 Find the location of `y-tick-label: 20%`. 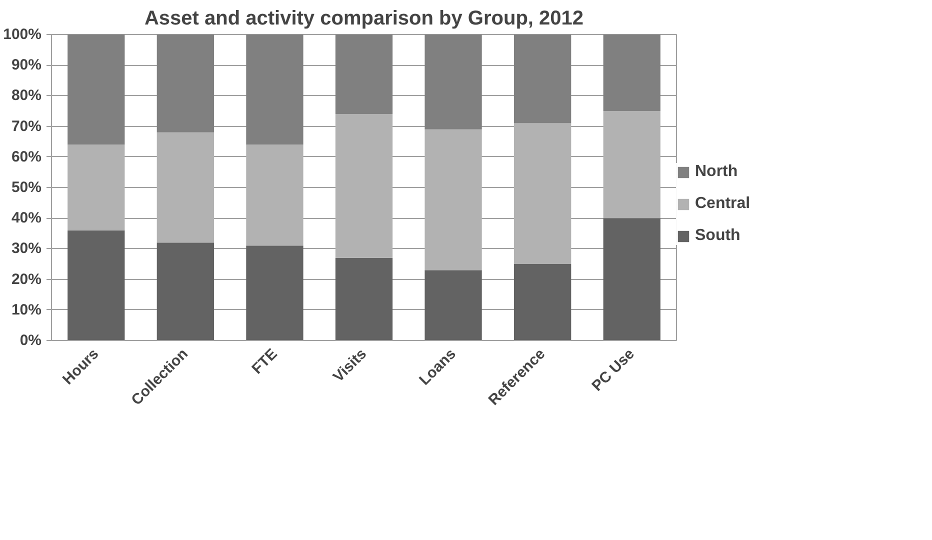

y-tick-label: 20% is located at coordinates (26, 279).